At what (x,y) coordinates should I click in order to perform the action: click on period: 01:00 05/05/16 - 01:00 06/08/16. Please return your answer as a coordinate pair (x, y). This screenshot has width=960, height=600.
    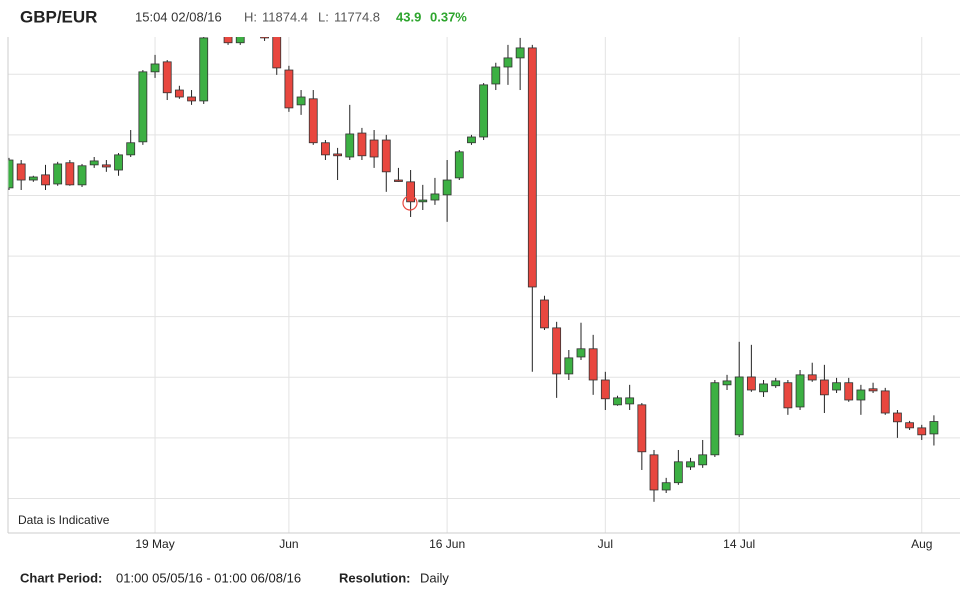
    Looking at the image, I should click on (208, 577).